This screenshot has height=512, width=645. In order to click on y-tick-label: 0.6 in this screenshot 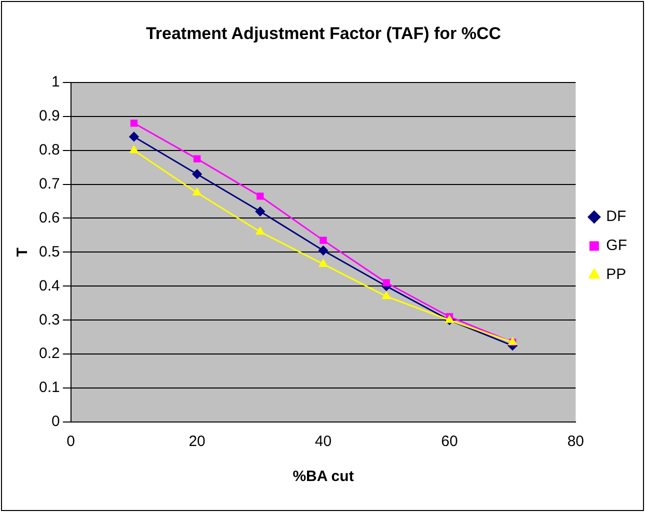, I will do `click(49, 217)`.